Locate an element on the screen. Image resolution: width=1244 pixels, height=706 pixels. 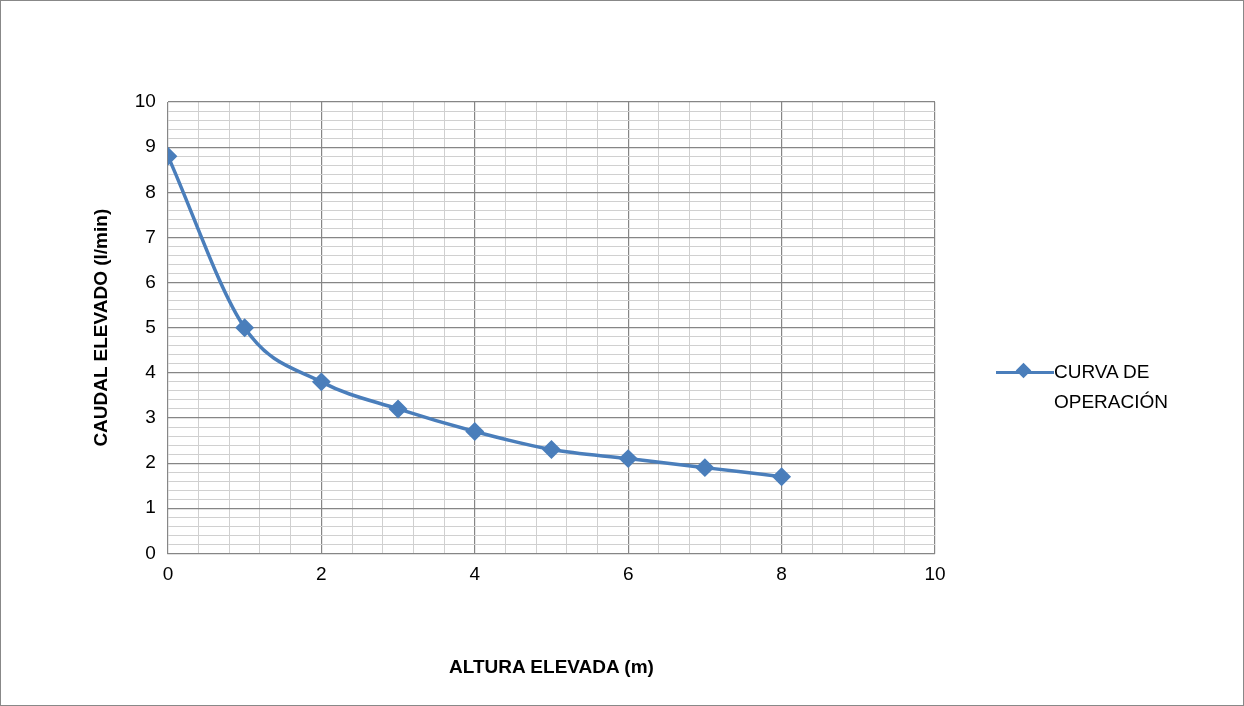
y-tick-label: 6 is located at coordinates (150, 281).